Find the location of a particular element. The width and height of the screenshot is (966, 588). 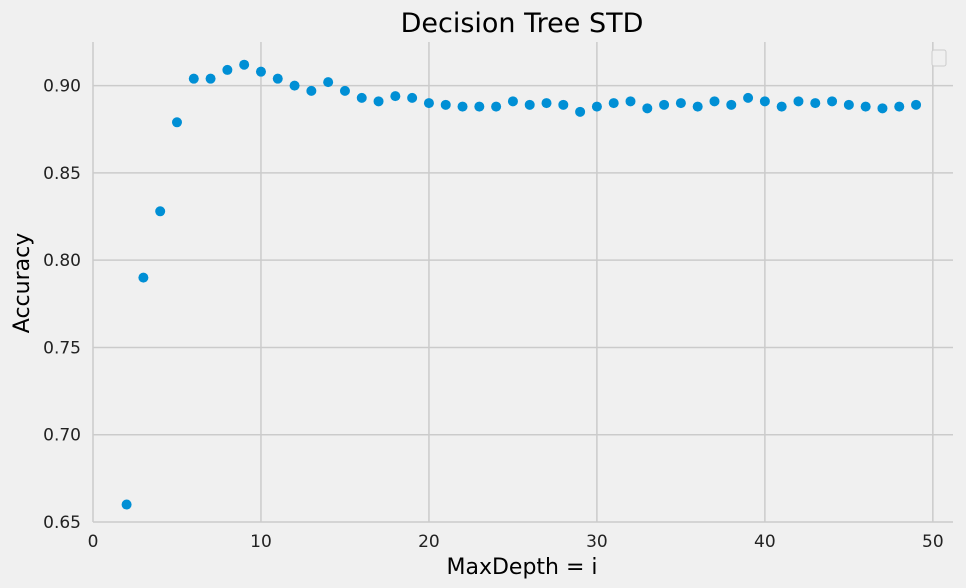

y-tick-label: 0.65 is located at coordinates (62, 523).